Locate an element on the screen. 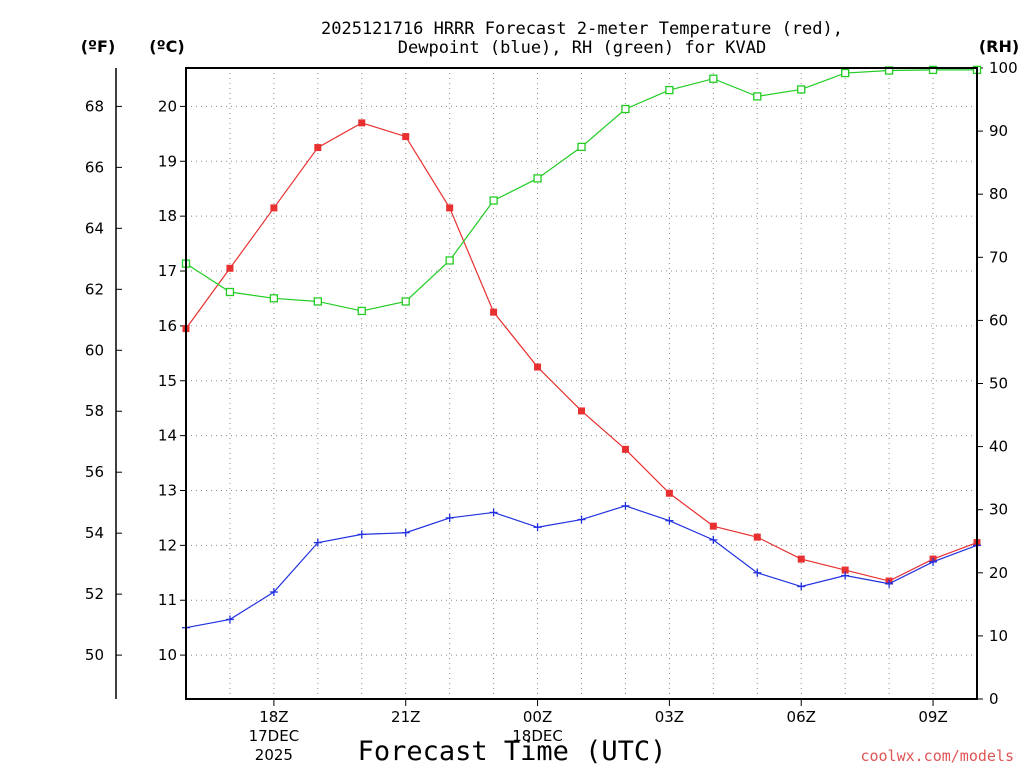  fahrenheit-tick-label: 58 is located at coordinates (94, 411).